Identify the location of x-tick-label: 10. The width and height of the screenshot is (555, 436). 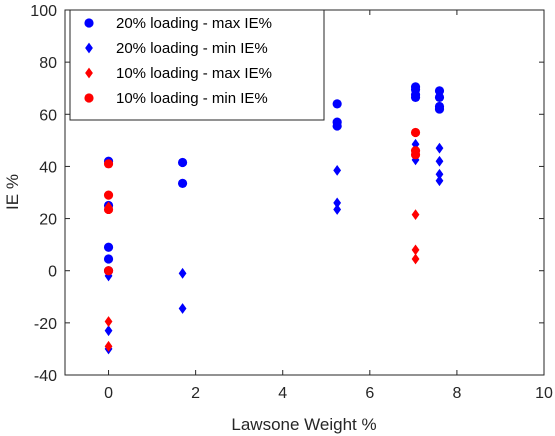
(544, 393).